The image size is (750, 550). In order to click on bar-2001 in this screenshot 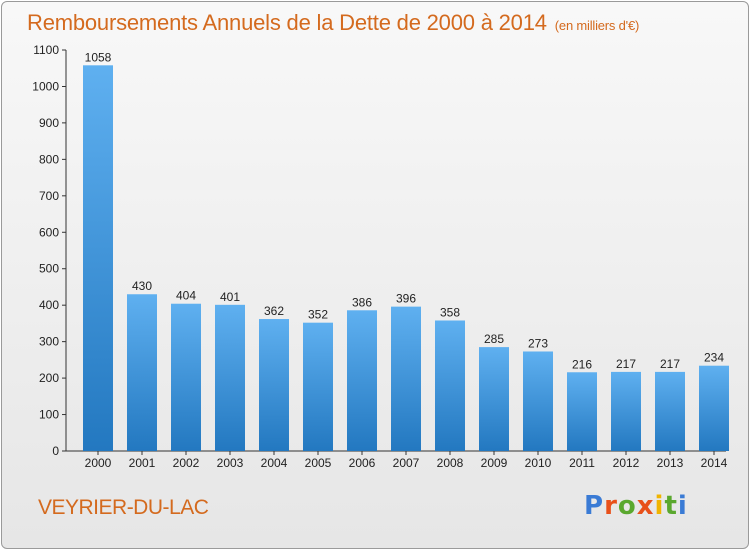, I will do `click(142, 372)`.